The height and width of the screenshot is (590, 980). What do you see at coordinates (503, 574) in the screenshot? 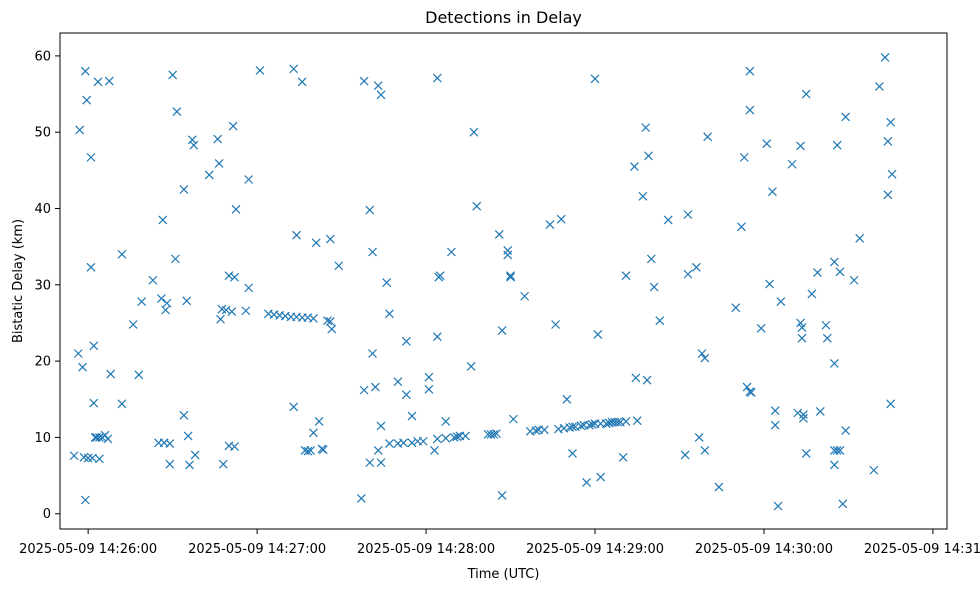
I see `x-axis-label: Time (UTC)` at bounding box center [503, 574].